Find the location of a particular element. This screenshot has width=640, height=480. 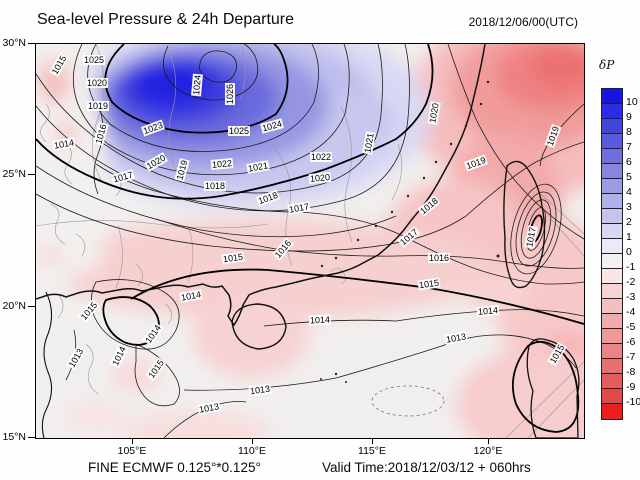

colorbar-tick-label: 10 is located at coordinates (632, 102).